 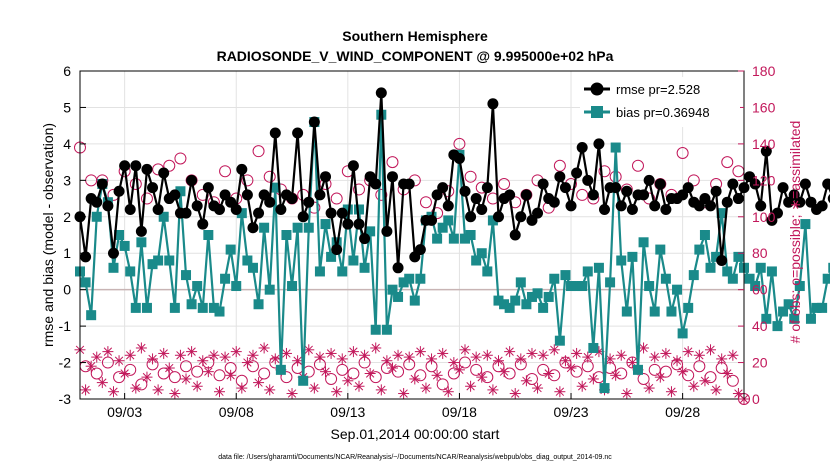 I want to click on y-right-tick-label: 40, so click(x=760, y=326).